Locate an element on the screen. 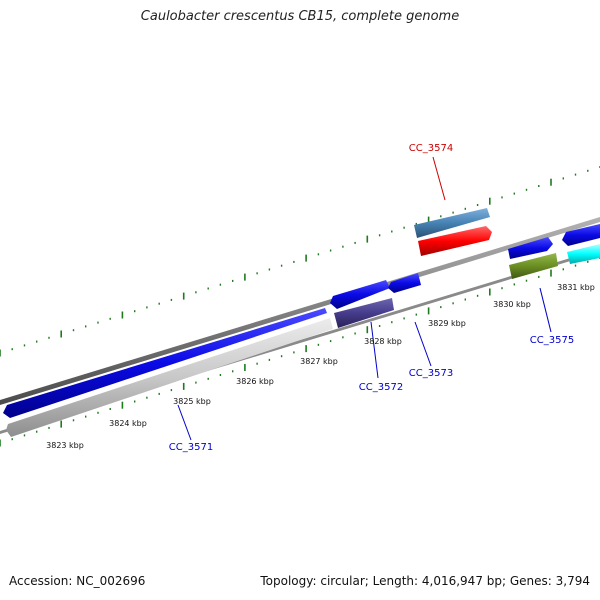 The width and height of the screenshot is (600, 600). gene-cc-3574-steel is located at coordinates (452, 223).